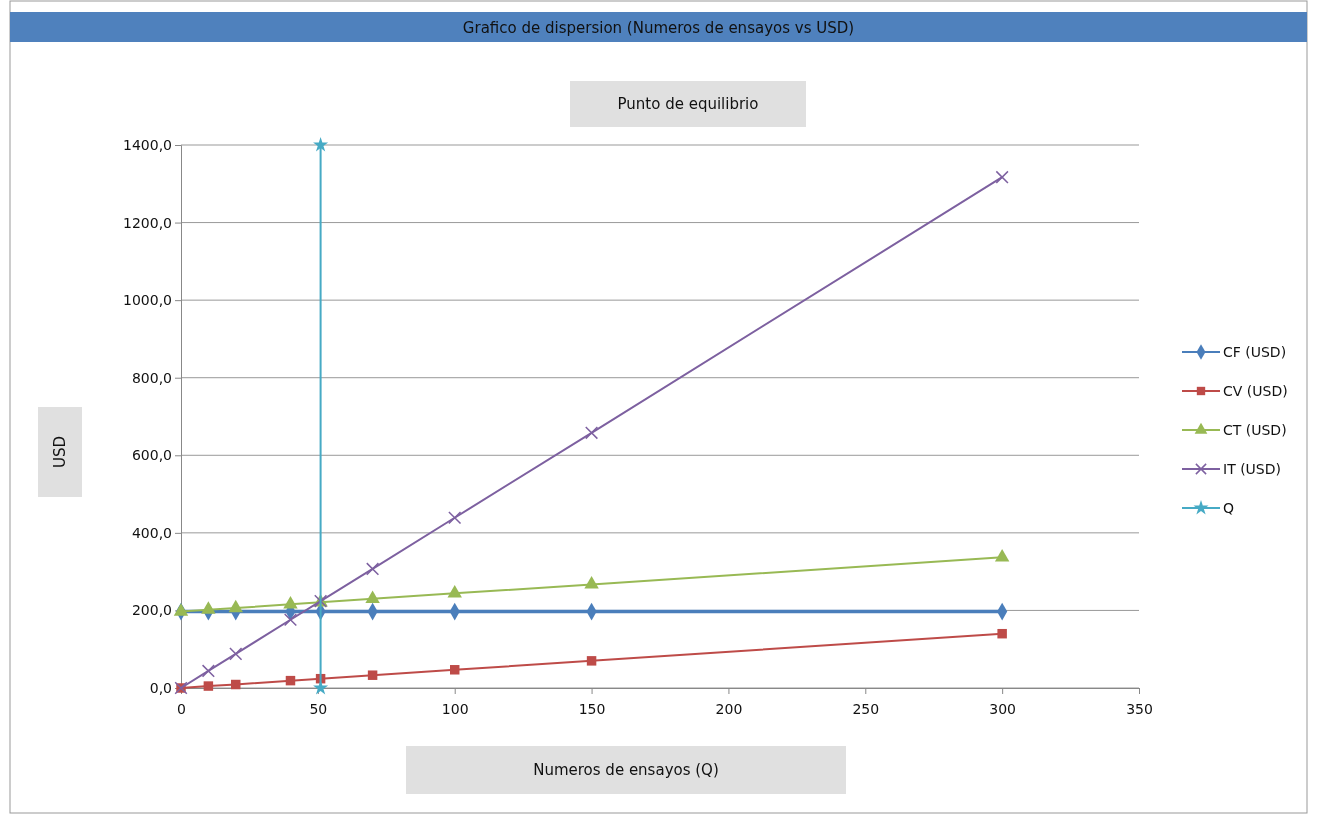  I want to click on y-tick-label: 1400,0, so click(147, 144).